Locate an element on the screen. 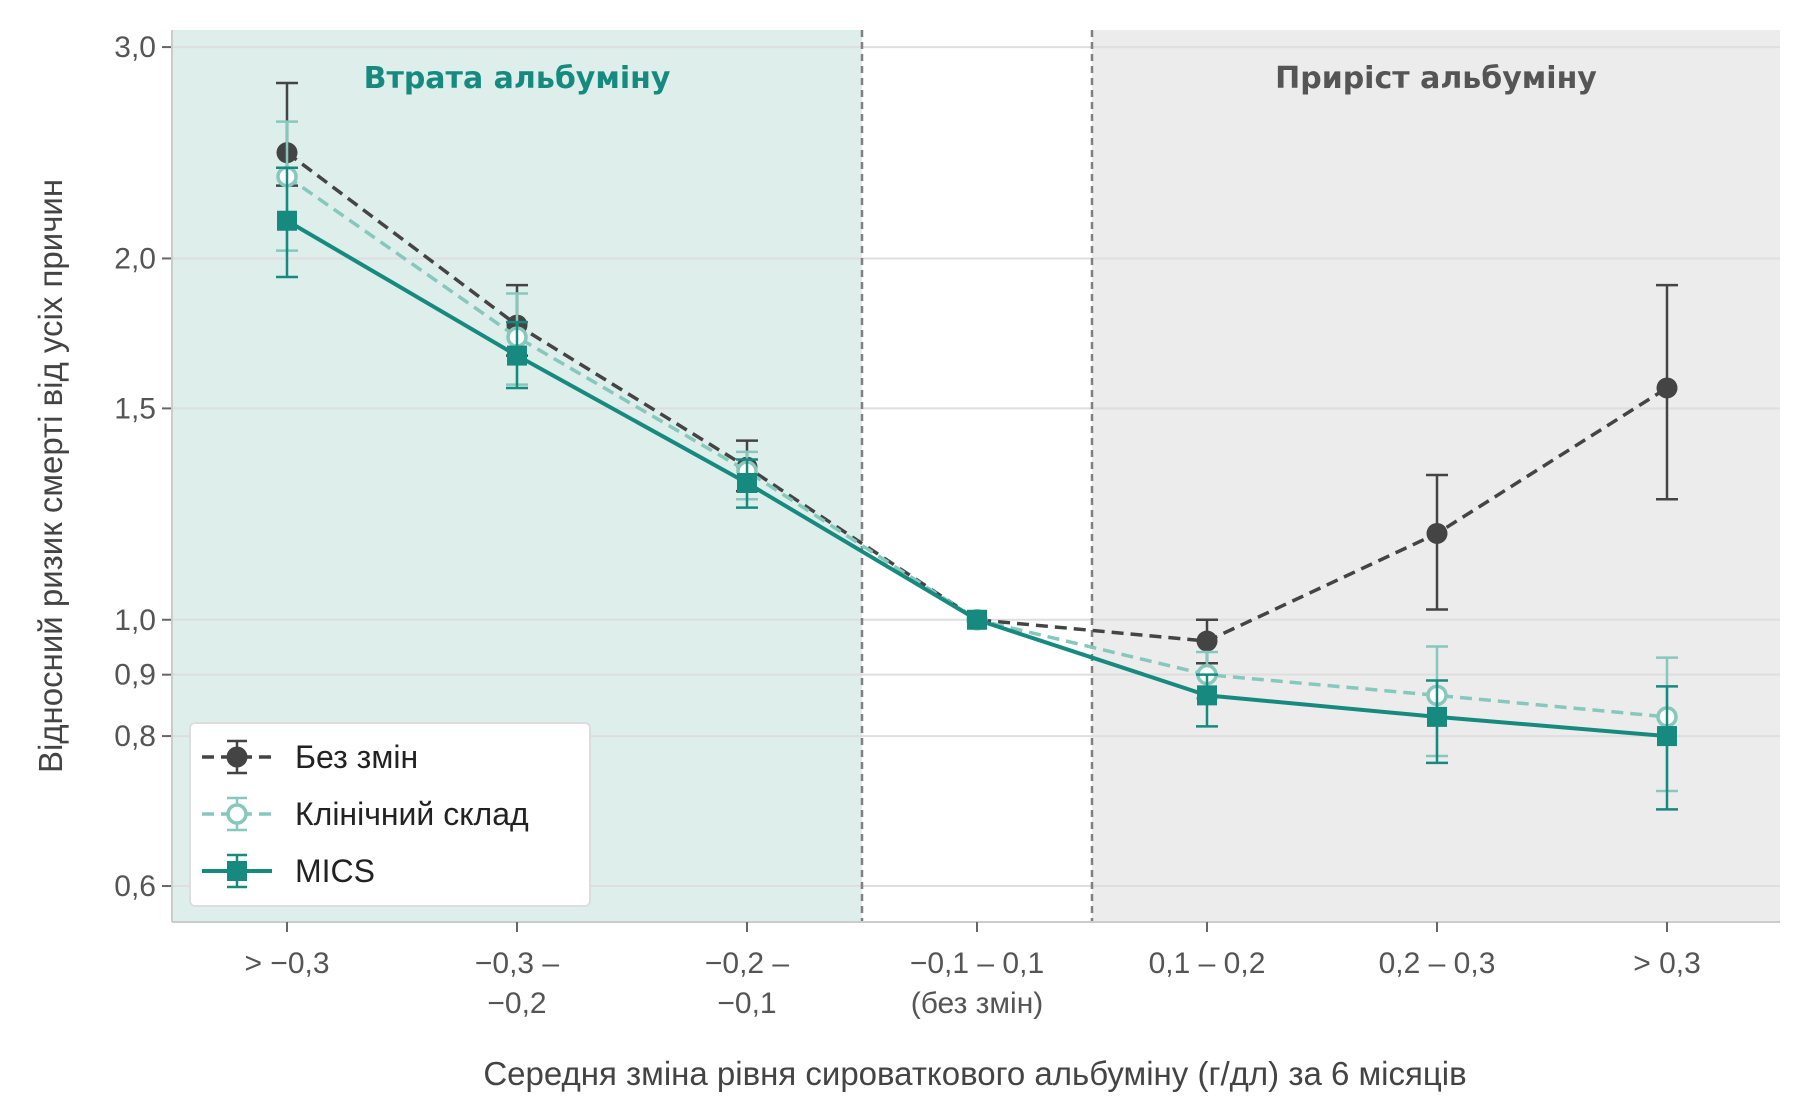 The height and width of the screenshot is (1120, 1800). legend: Без змін Клінічний склад MICS is located at coordinates (390, 814).